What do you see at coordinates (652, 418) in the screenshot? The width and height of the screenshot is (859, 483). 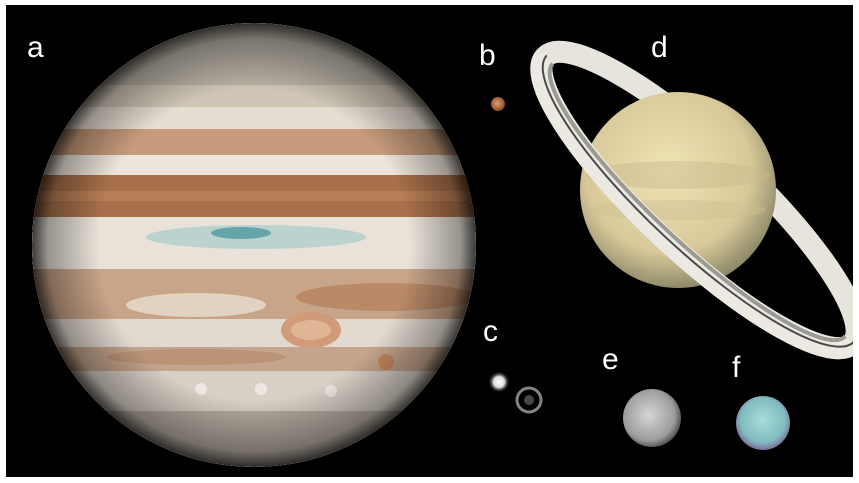 I see `moon-icon` at bounding box center [652, 418].